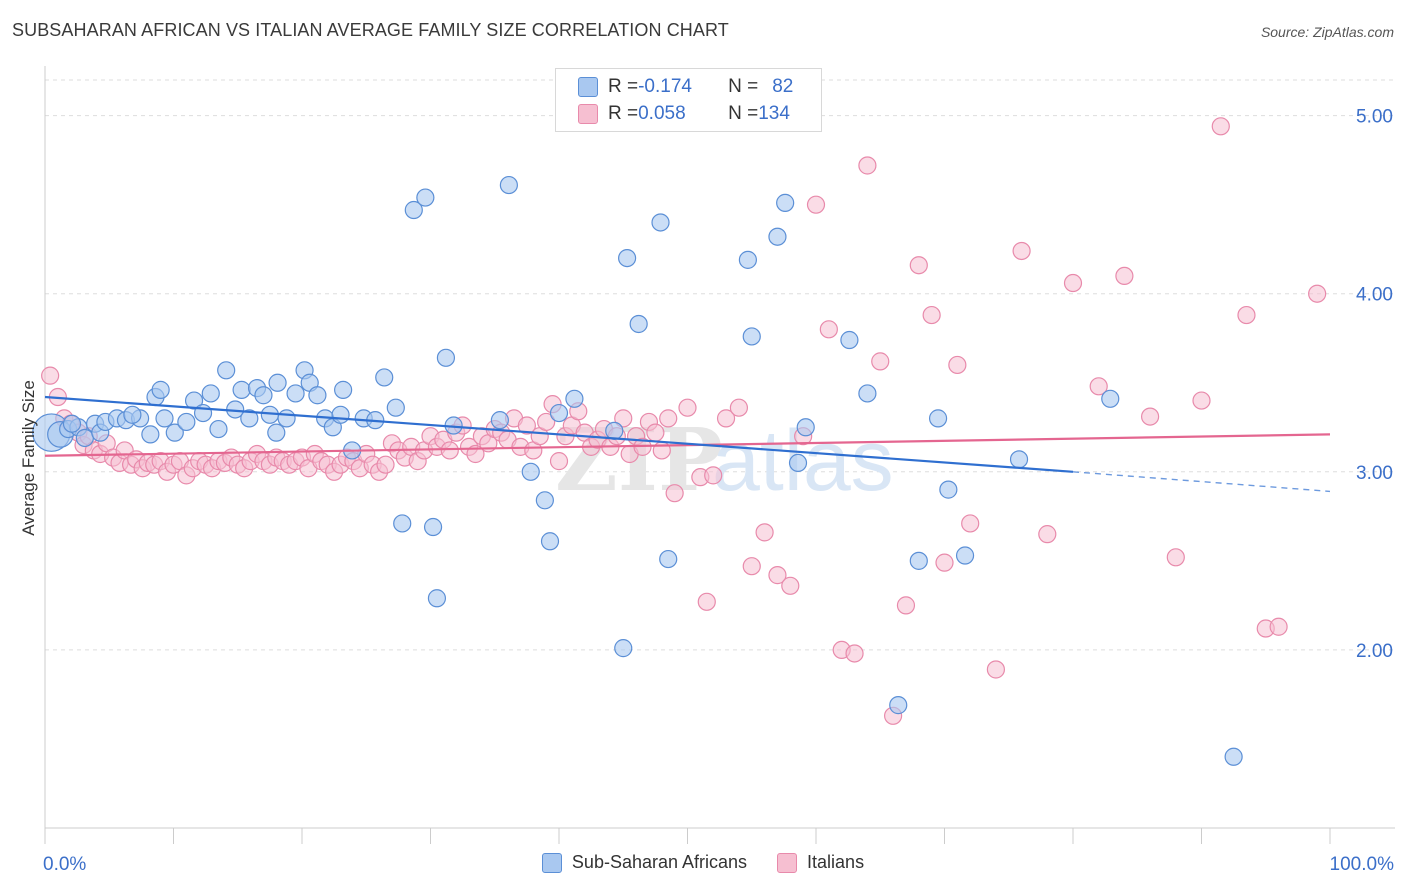 This screenshot has height=892, width=1406. What do you see at coordinates (1327, 32) in the screenshot?
I see `source-label: Source: ZipAtlas.com` at bounding box center [1327, 32].